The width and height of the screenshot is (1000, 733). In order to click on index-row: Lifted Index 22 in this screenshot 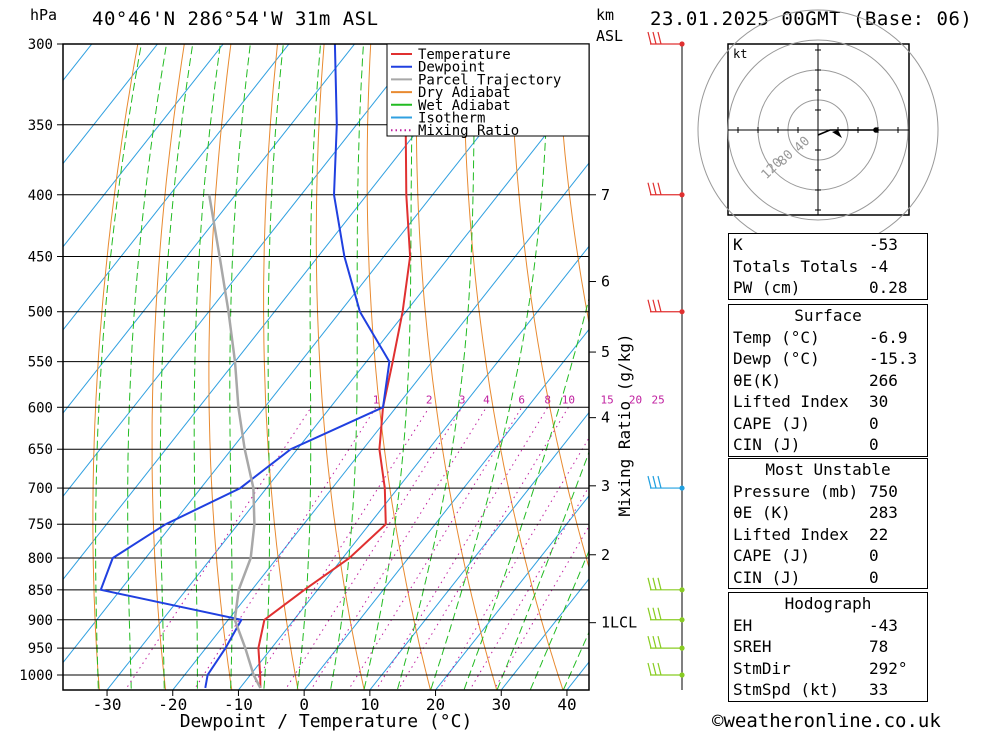, I will do `click(828, 535)`.